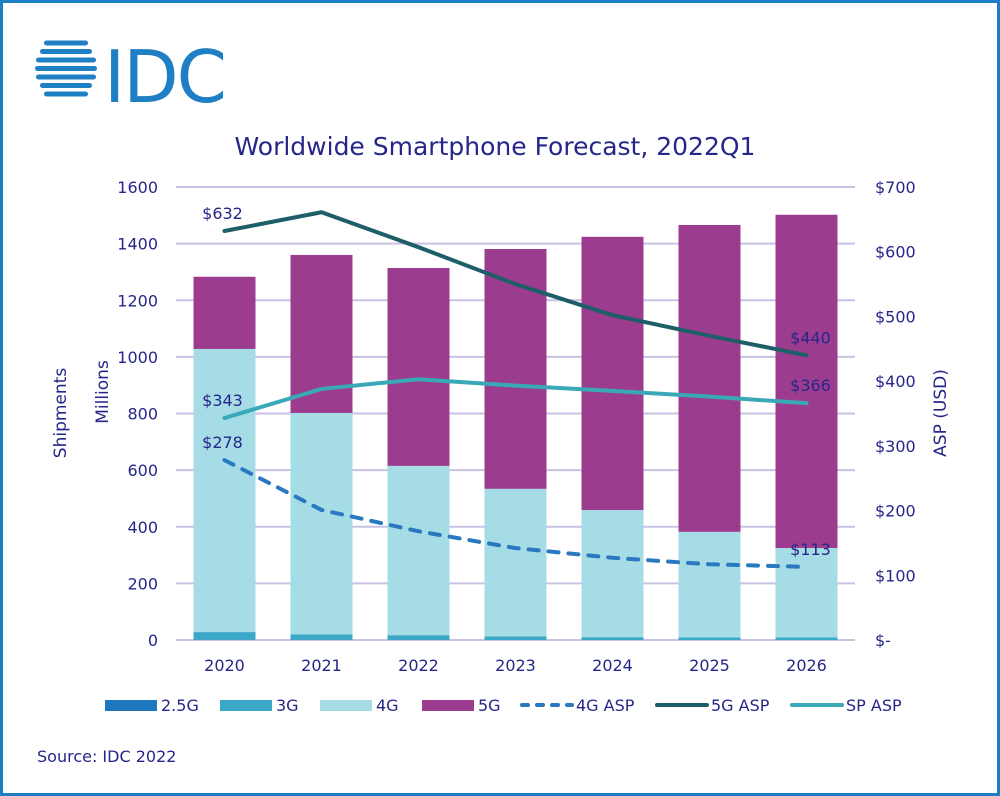 The image size is (1000, 796). I want to click on legend-label: SP ASP, so click(874, 705).